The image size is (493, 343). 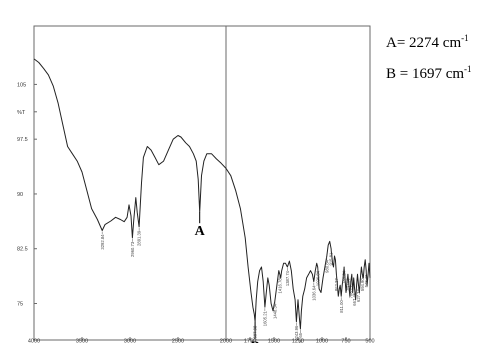 I want to click on x-tick-label: 2500, so click(x=178, y=341).